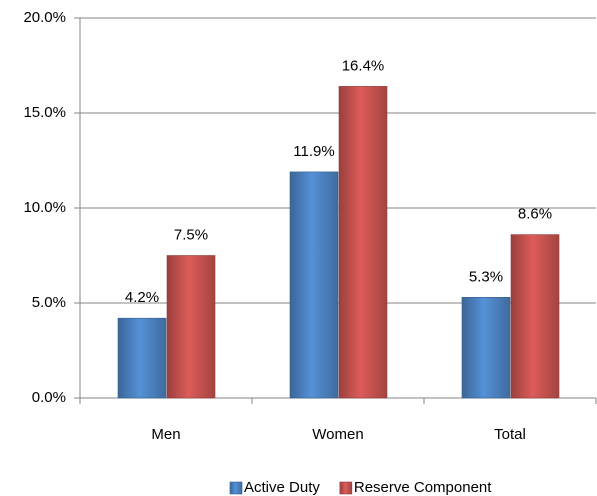 This screenshot has width=597, height=496. I want to click on value-label: 5.3%, so click(486, 276).